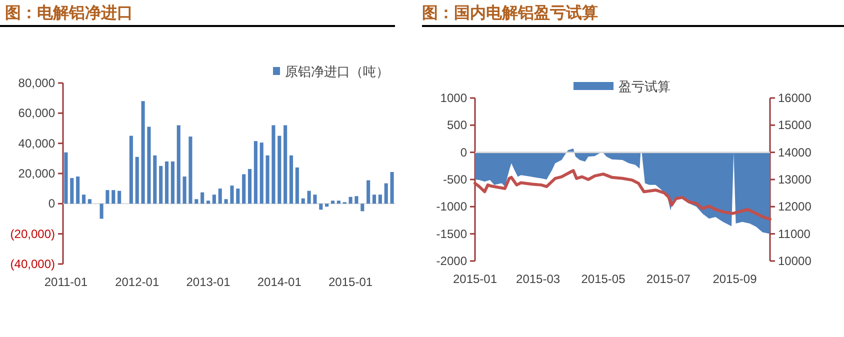 The image size is (844, 337). I want to click on legend-label: 原铝净进口（吨）, so click(337, 71).